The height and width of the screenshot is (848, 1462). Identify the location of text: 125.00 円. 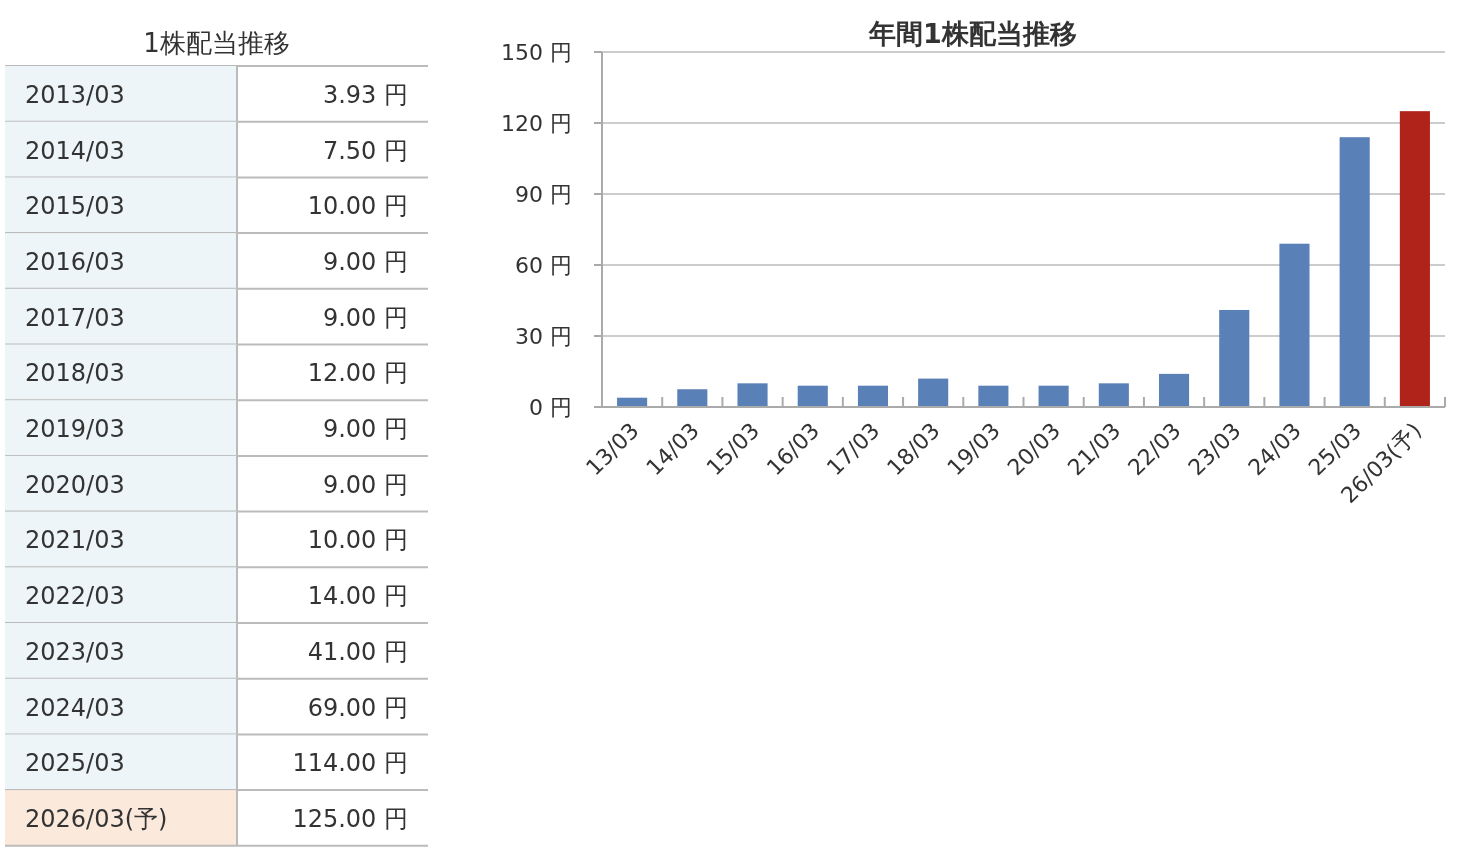
(350, 818).